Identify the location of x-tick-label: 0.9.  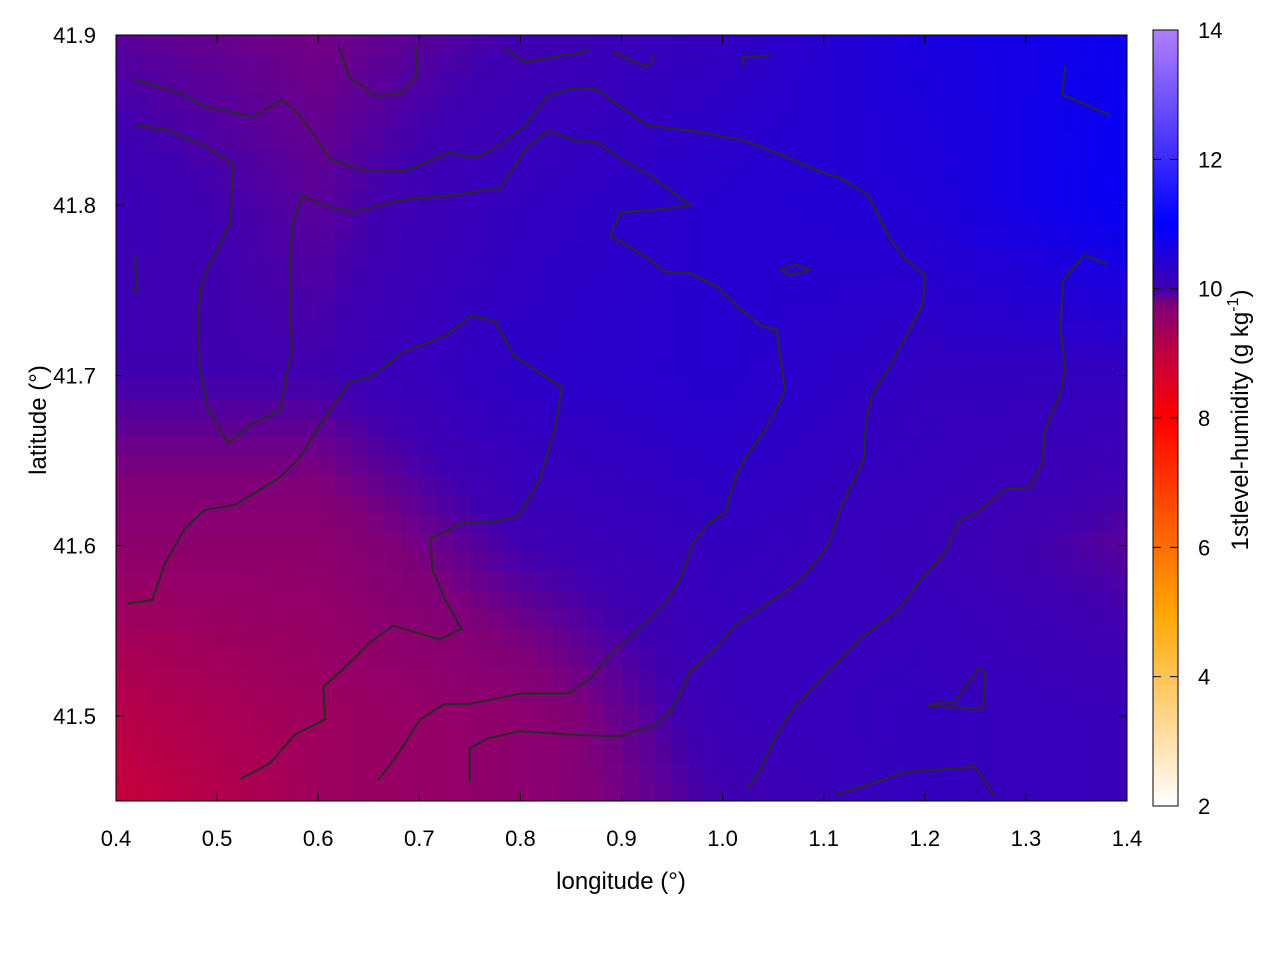
(621, 838).